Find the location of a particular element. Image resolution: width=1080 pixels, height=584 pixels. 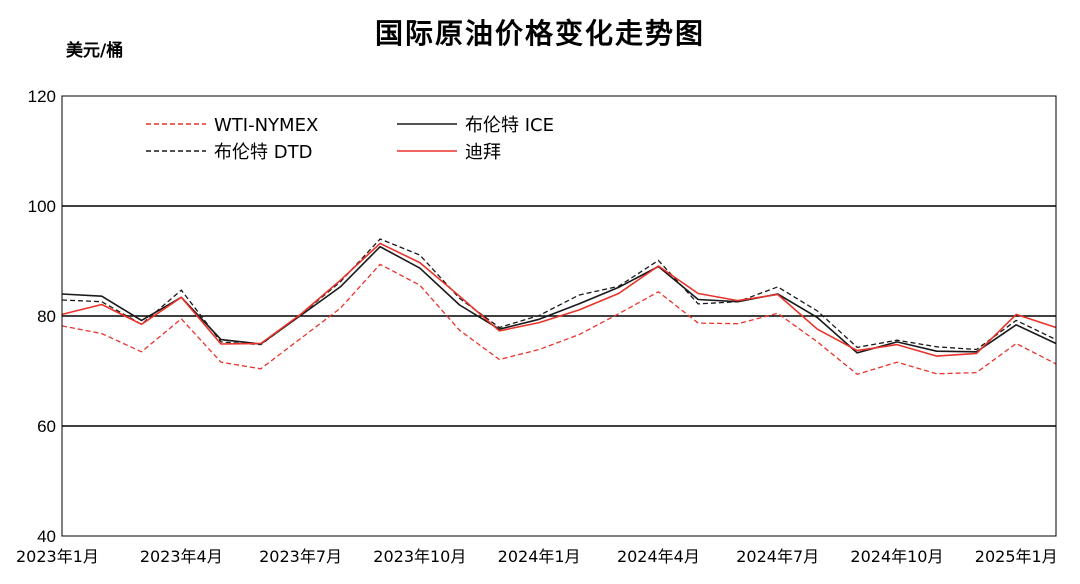

x-tick-label: 2023年10月 is located at coordinates (419, 556).